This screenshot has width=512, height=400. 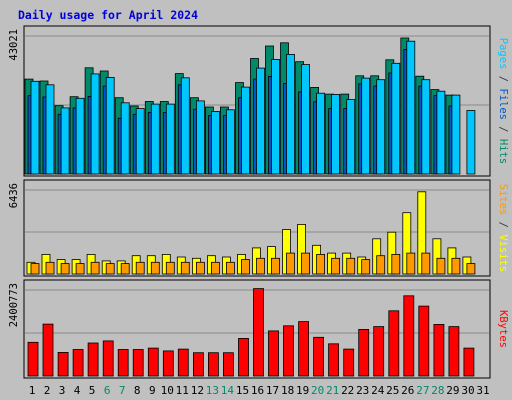 I want to click on bar-kbytes-day-20: KBytes 20: 1080000, so click(x=319, y=356).